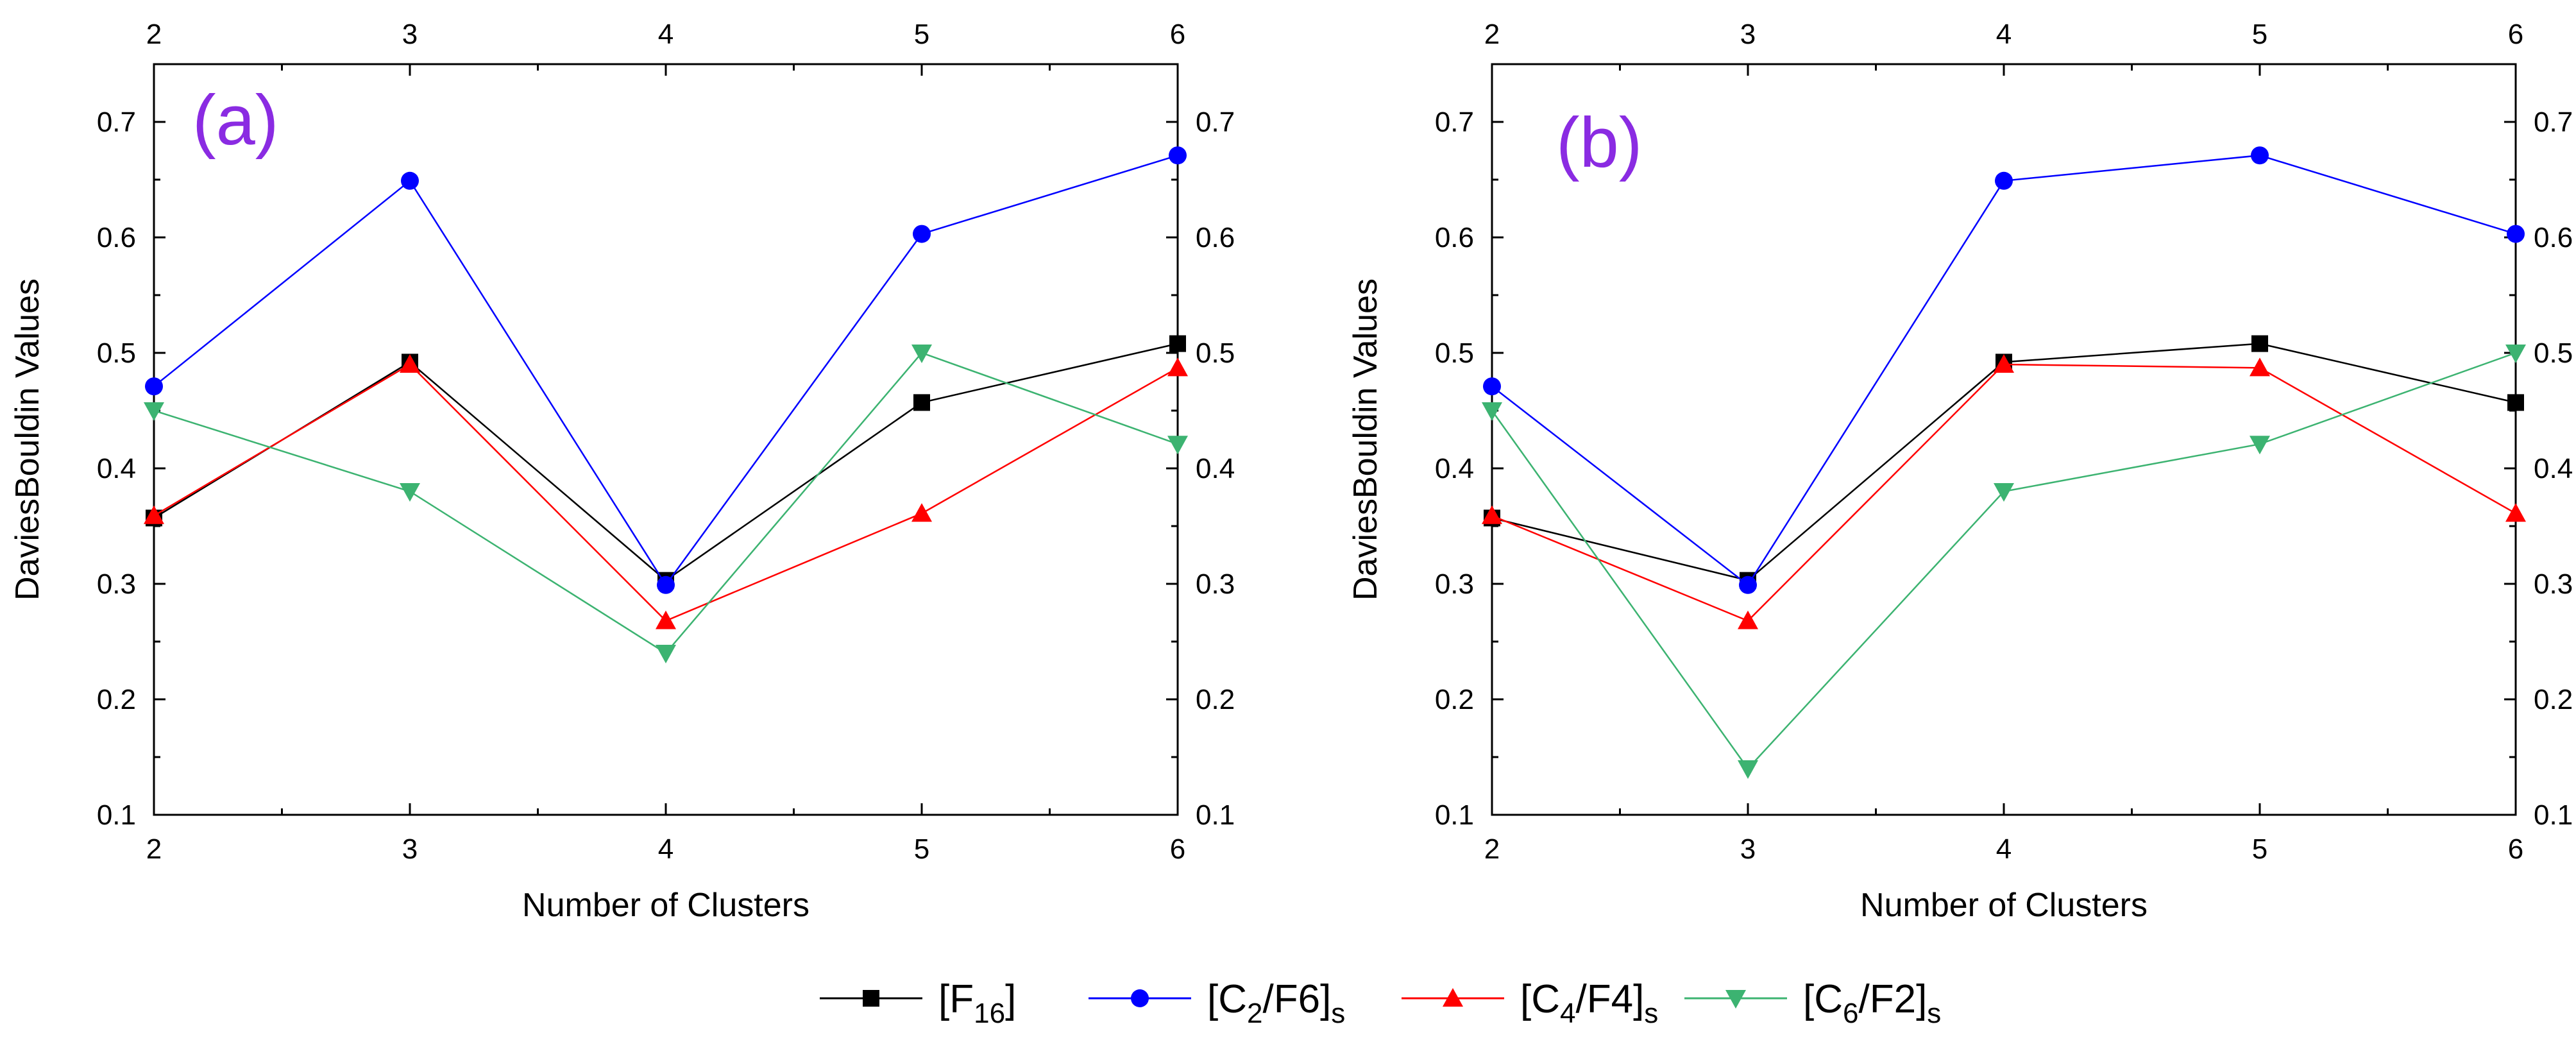  What do you see at coordinates (2553, 584) in the screenshot?
I see `panel-b-y-tick-label-right: 0.3` at bounding box center [2553, 584].